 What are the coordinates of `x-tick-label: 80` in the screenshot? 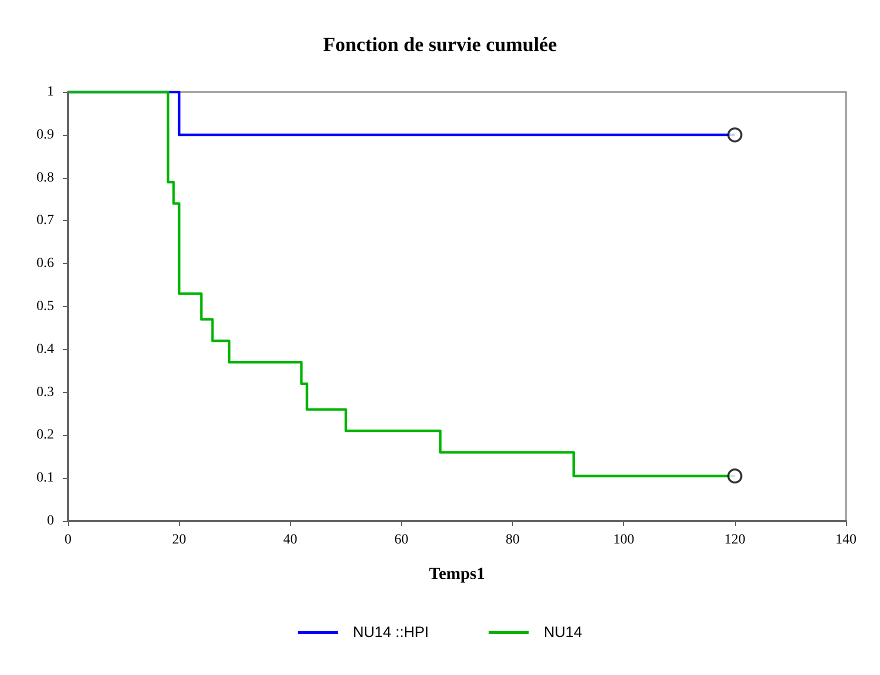 It's located at (513, 540).